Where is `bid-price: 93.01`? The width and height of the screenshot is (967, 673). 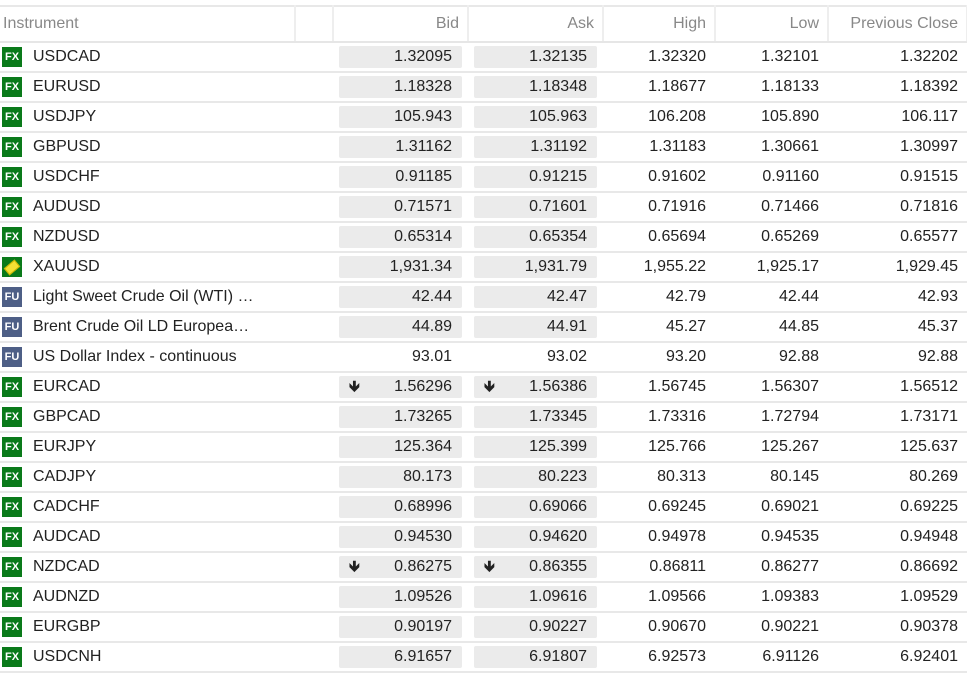 bid-price: 93.01 is located at coordinates (400, 357).